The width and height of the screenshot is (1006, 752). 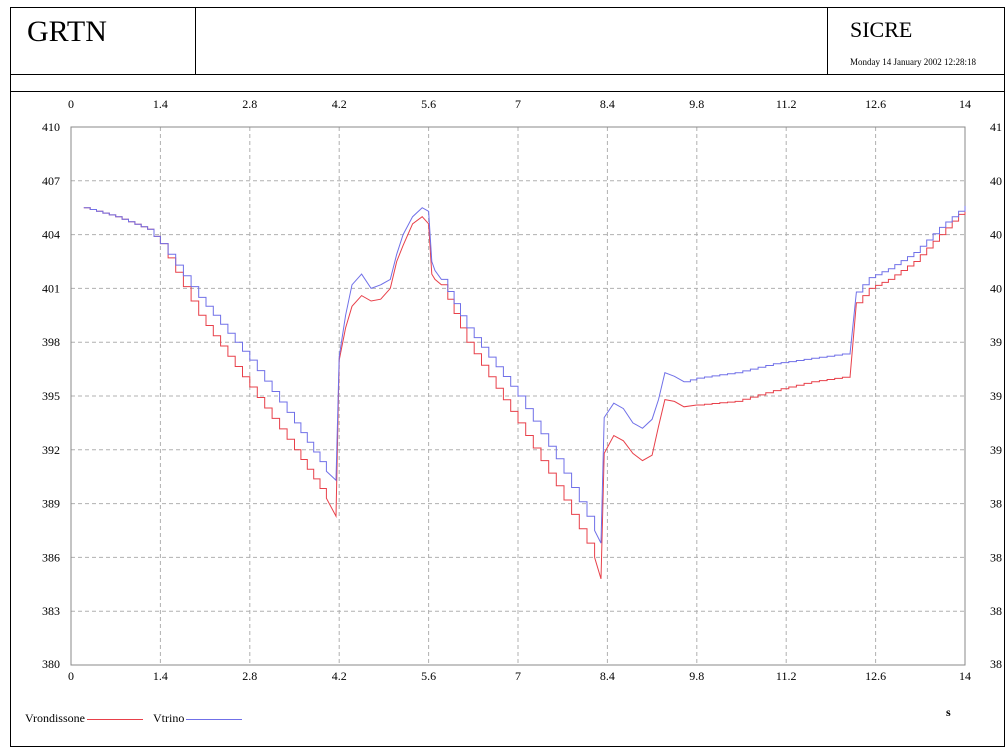 I want to click on x-tick-label-top: 1.4, so click(x=160, y=104).